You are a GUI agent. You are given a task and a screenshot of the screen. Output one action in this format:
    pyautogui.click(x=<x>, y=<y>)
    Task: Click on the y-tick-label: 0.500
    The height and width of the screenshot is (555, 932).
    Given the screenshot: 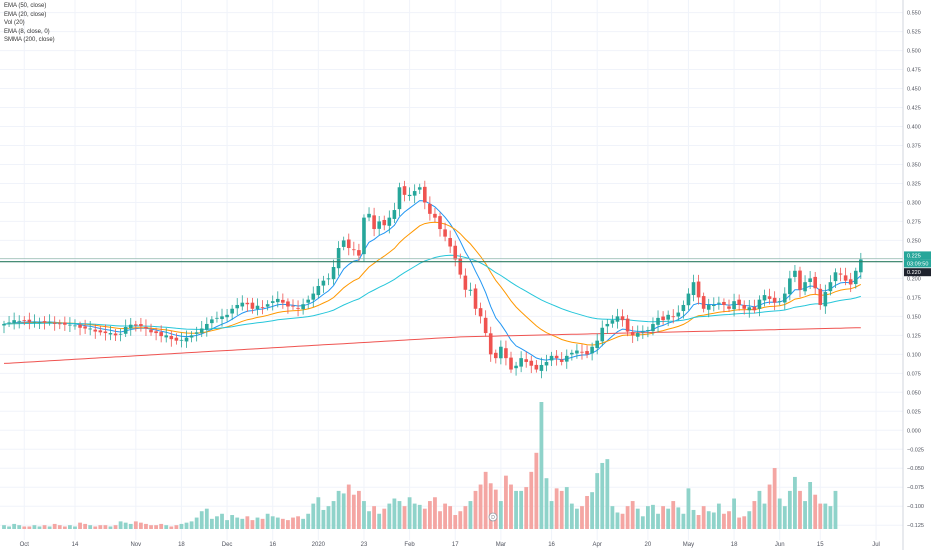 What is the action you would take?
    pyautogui.click(x=914, y=52)
    